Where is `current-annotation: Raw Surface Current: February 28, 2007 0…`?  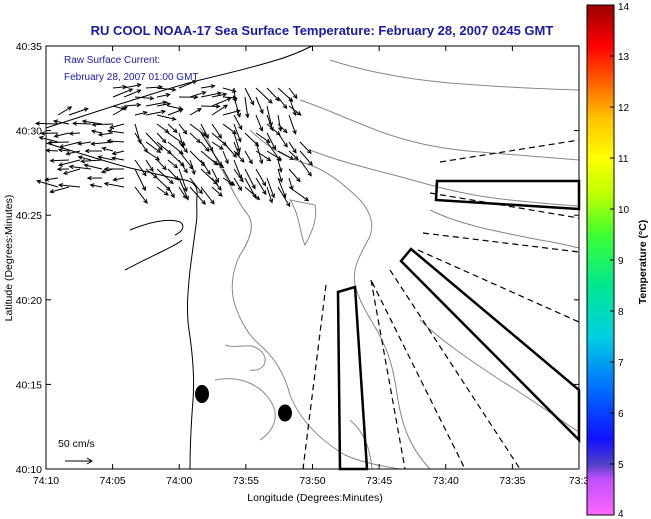 current-annotation: Raw Surface Current: February 28, 2007 0… is located at coordinates (131, 69).